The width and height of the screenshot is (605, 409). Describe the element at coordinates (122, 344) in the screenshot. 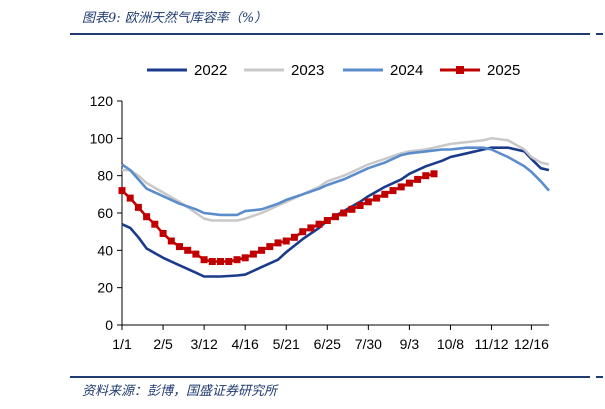

I see `x-tick-label: 1/1` at that location.